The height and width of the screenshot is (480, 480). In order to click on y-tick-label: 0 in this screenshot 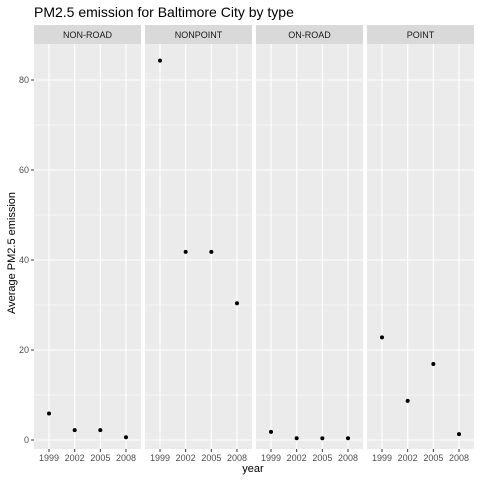, I will do `click(26, 440)`.